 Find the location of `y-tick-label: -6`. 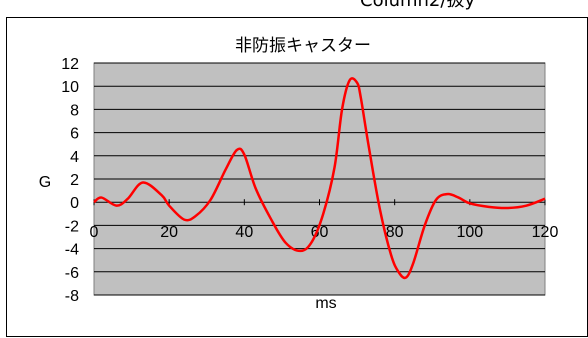

y-tick-label: -6 is located at coordinates (72, 273).